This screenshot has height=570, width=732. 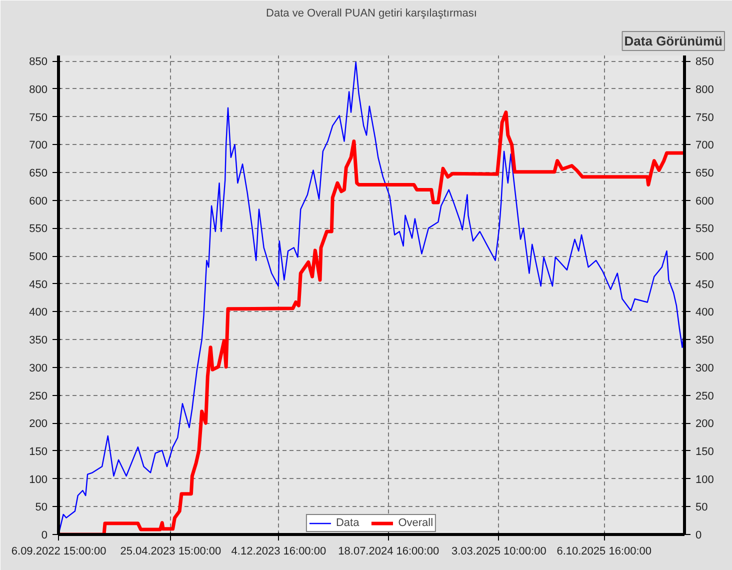 What do you see at coordinates (38, 480) in the screenshot?
I see `y-tick-label: 100` at bounding box center [38, 480].